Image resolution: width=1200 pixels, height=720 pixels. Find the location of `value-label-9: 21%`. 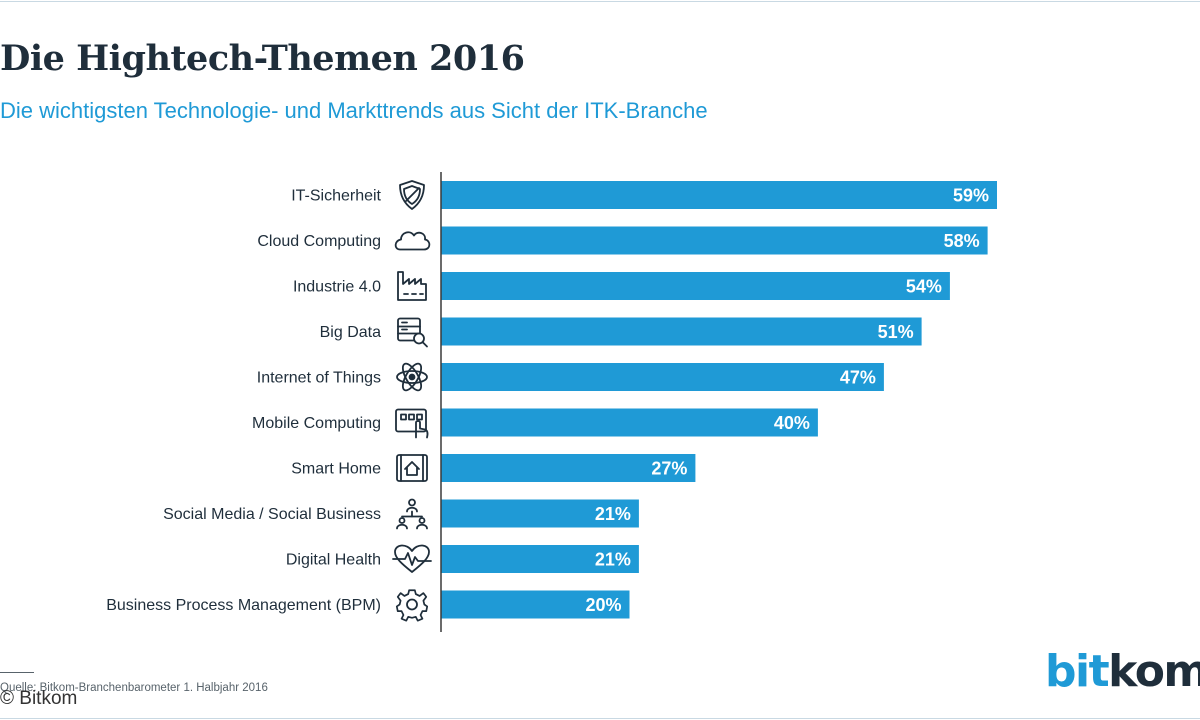

value-label-9: 21% is located at coordinates (613, 560).